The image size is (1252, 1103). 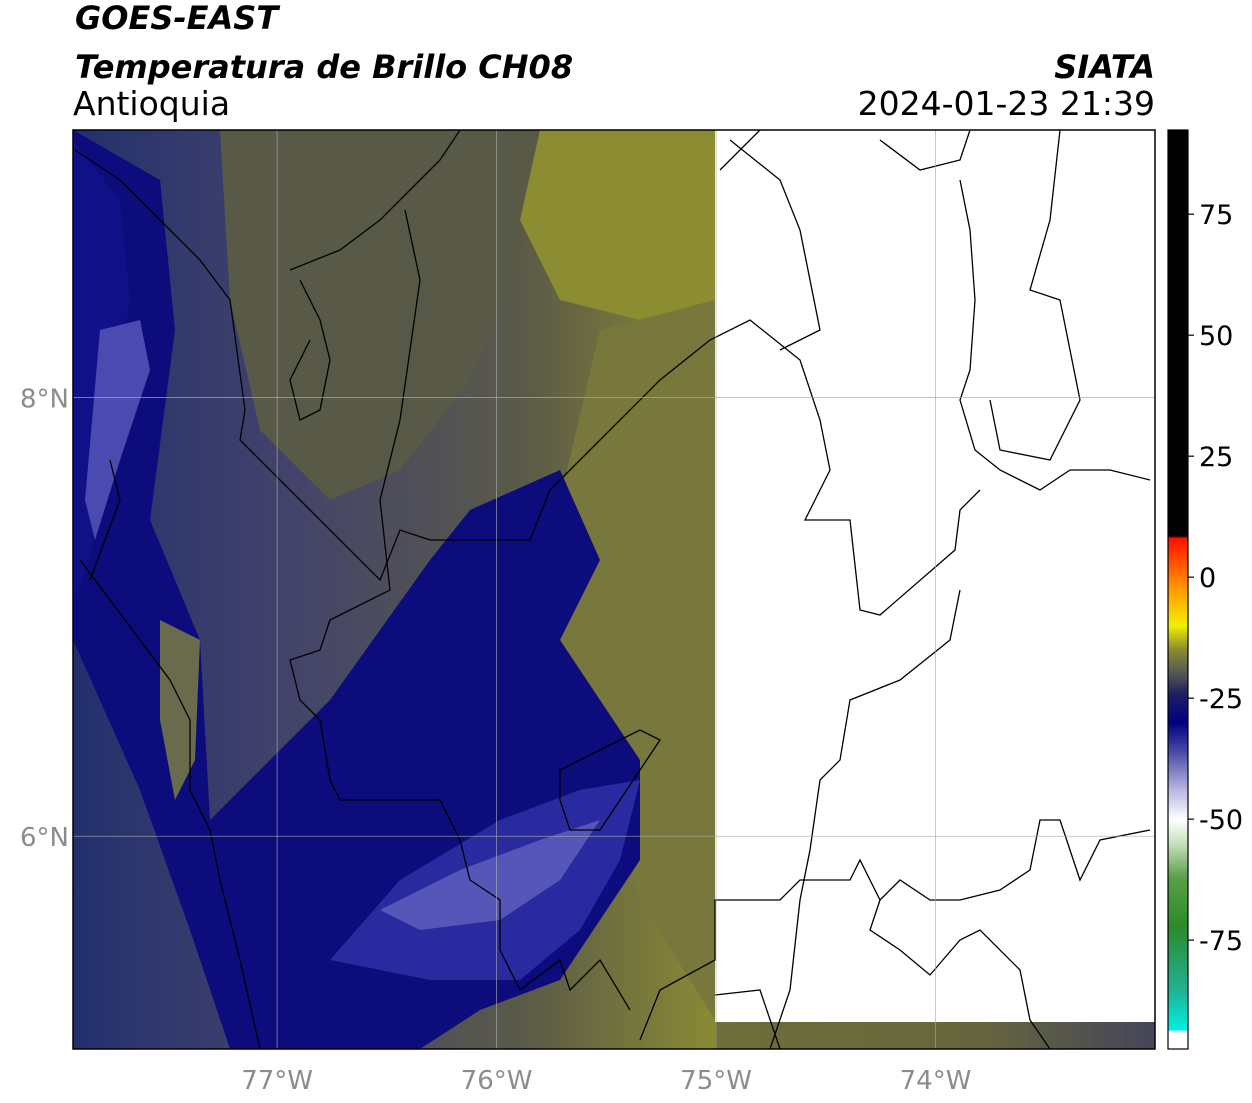 What do you see at coordinates (1207, 578) in the screenshot?
I see `colorbar-tick-label: 0` at bounding box center [1207, 578].